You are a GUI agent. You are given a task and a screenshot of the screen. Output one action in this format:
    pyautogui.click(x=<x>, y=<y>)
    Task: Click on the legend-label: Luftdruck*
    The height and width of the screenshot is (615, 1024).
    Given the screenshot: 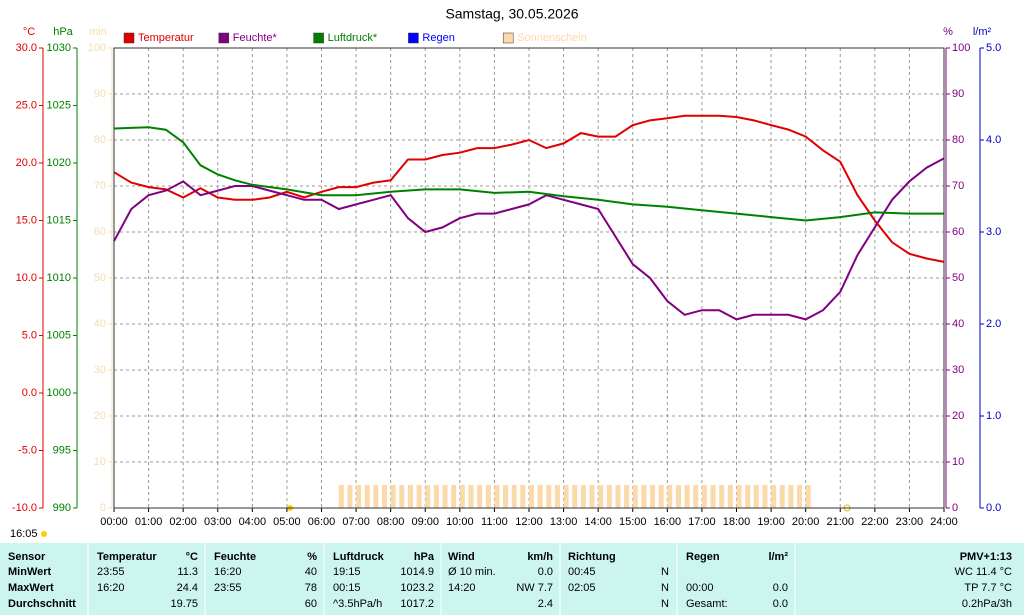 What is the action you would take?
    pyautogui.click(x=353, y=38)
    